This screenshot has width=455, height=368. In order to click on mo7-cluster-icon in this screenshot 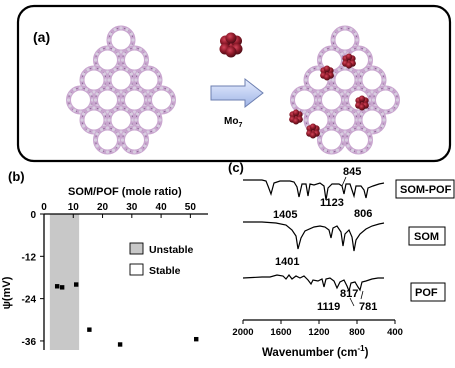, I will do `click(231, 45)`.